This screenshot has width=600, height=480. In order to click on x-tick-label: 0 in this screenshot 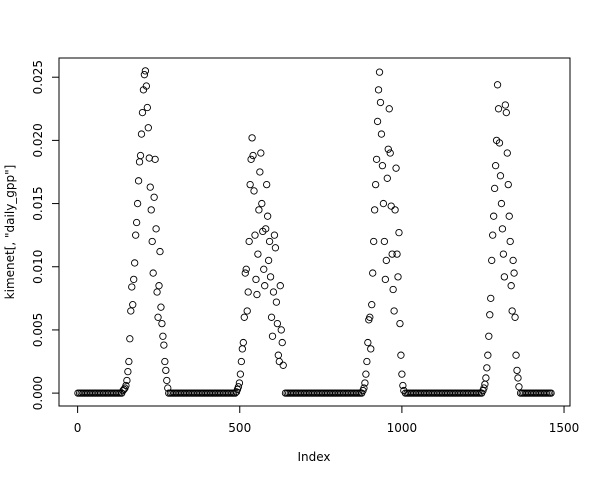, I will do `click(78, 428)`.